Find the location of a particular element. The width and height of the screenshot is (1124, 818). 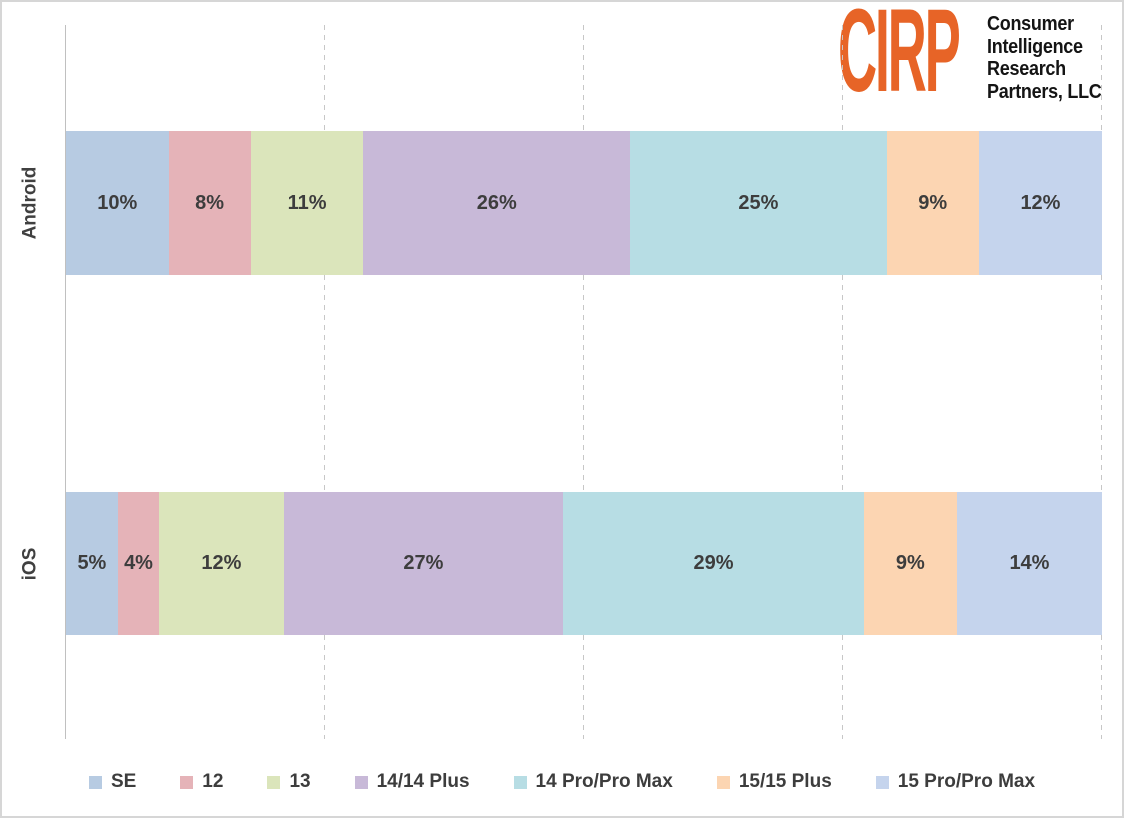

legend-item: 12 is located at coordinates (201, 782).